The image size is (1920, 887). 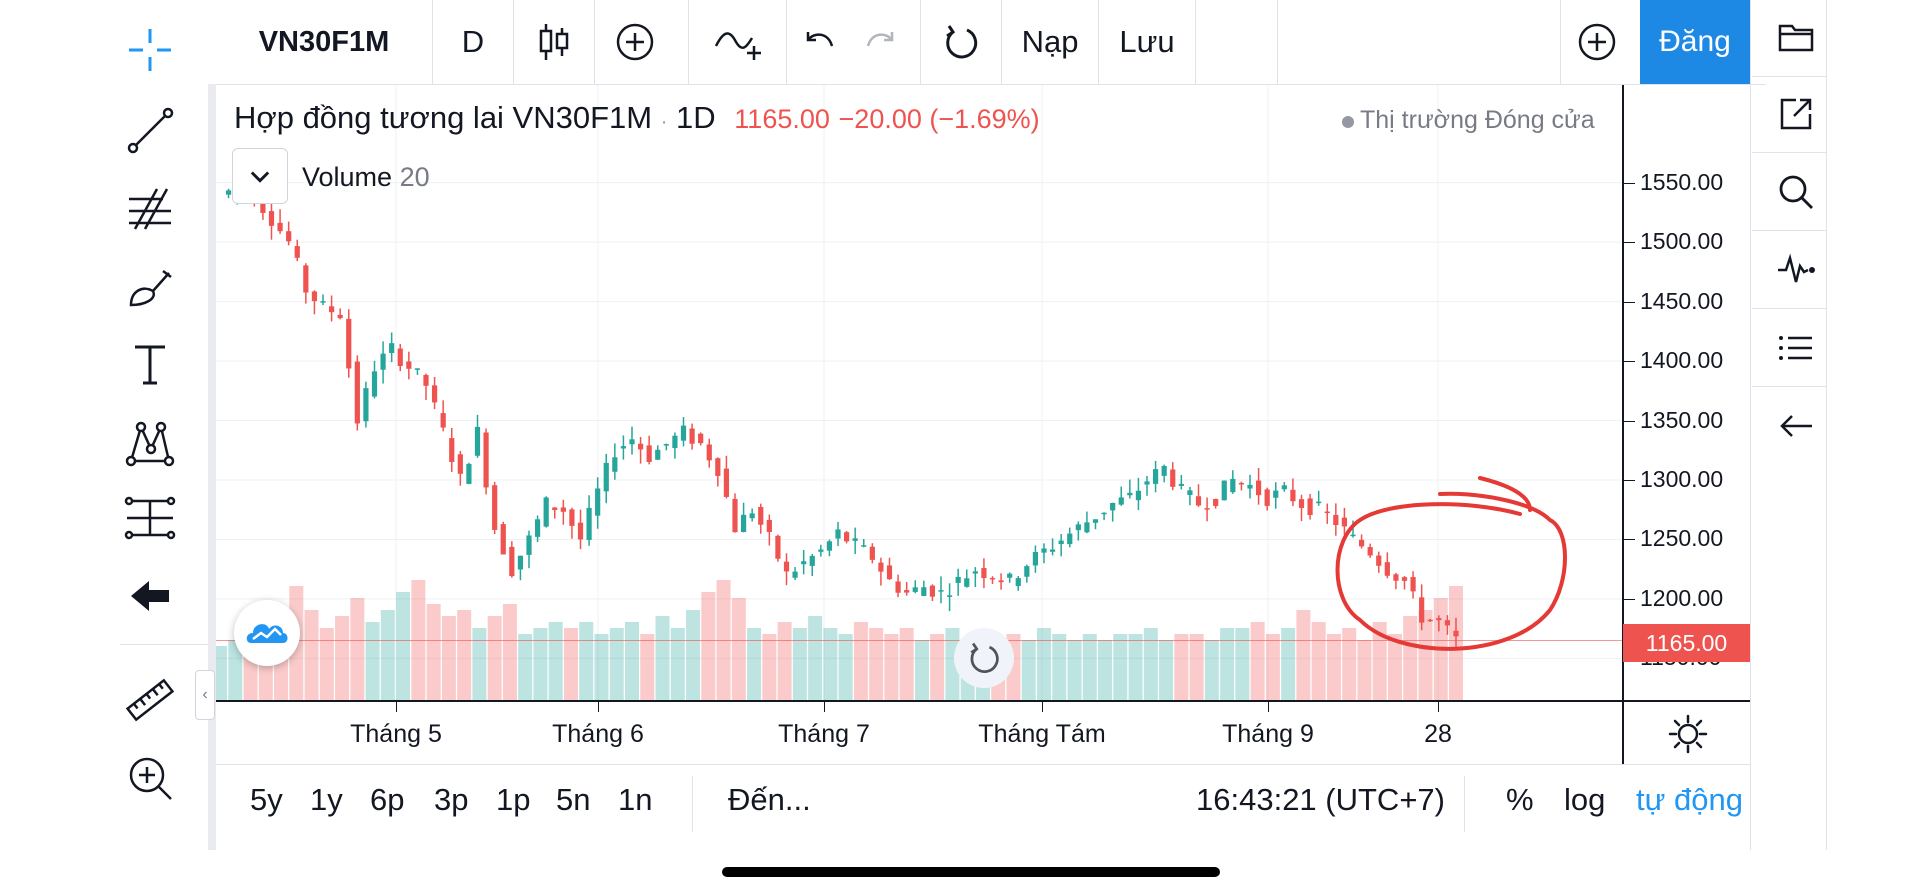 What do you see at coordinates (366, 177) in the screenshot?
I see `volume-legend: Volume 20` at bounding box center [366, 177].